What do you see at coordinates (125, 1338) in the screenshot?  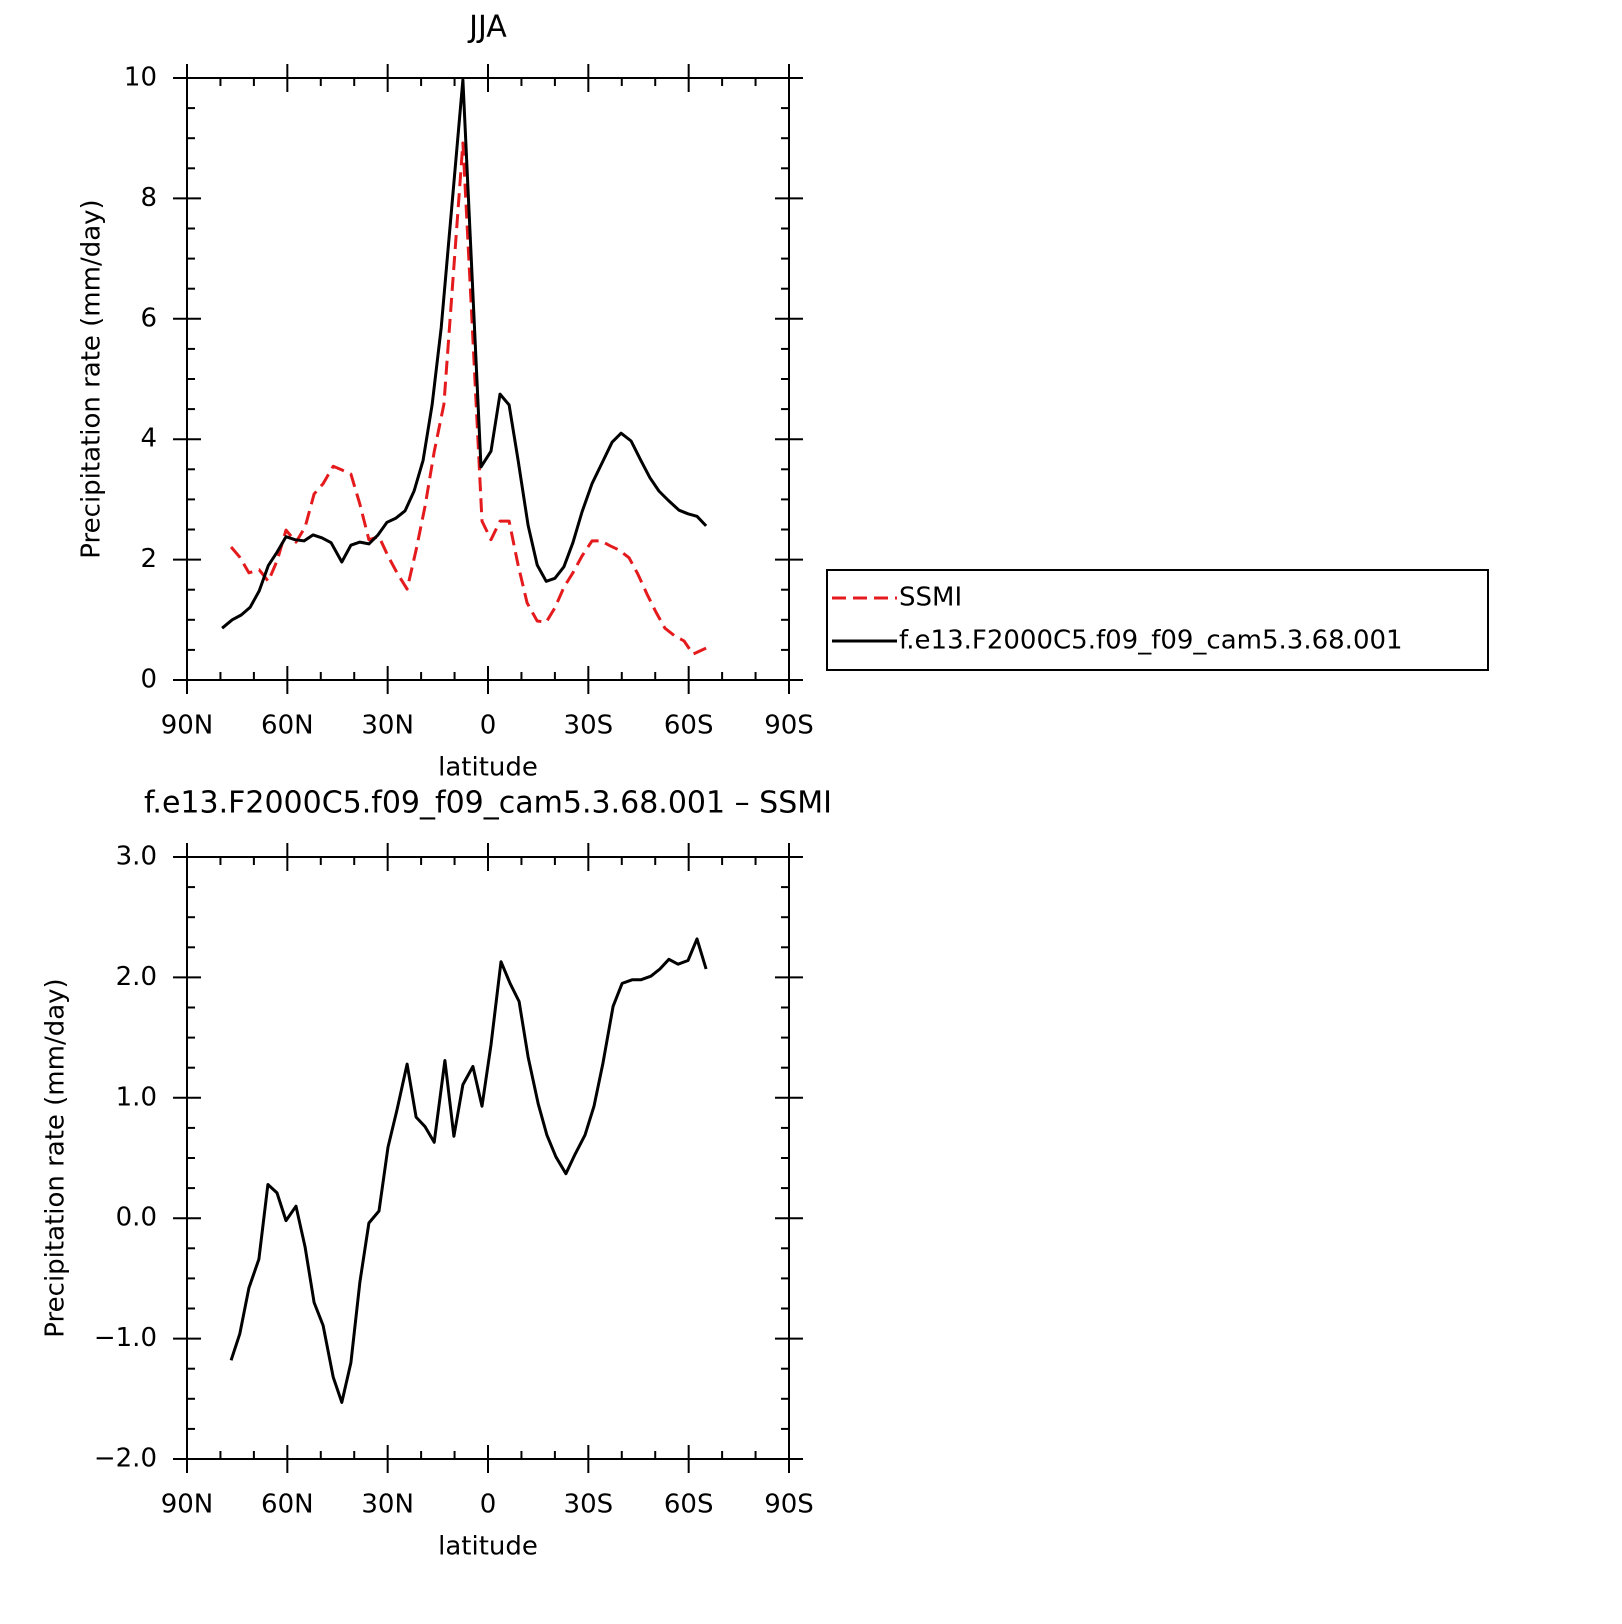 I see `y-tick-label: −1.0` at bounding box center [125, 1338].